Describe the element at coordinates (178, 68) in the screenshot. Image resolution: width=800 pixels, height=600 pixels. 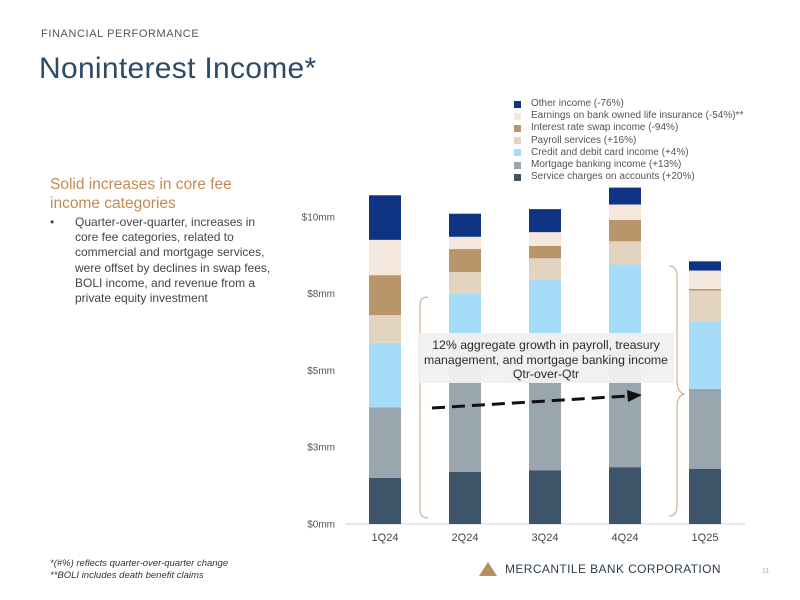
I see `page-title: Noninterest Income*` at that location.